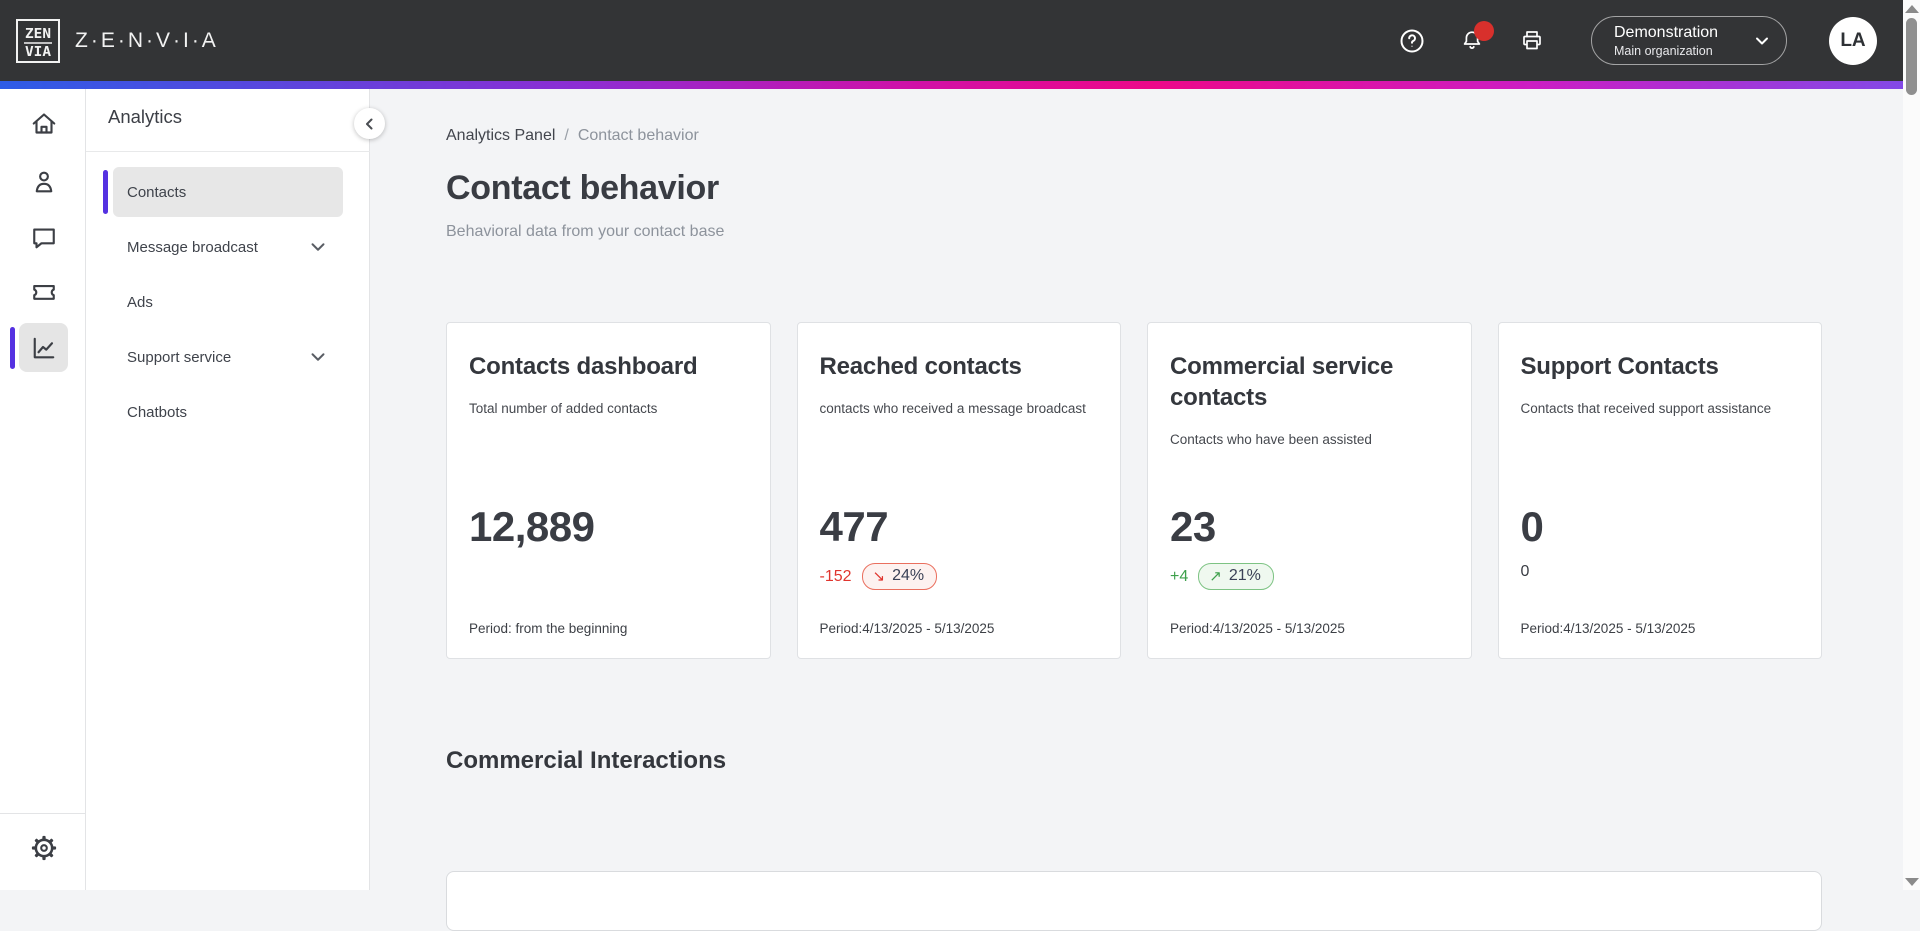 This screenshot has width=1920, height=931. Describe the element at coordinates (157, 412) in the screenshot. I see `sidebar-item-label: Chatbots` at that location.